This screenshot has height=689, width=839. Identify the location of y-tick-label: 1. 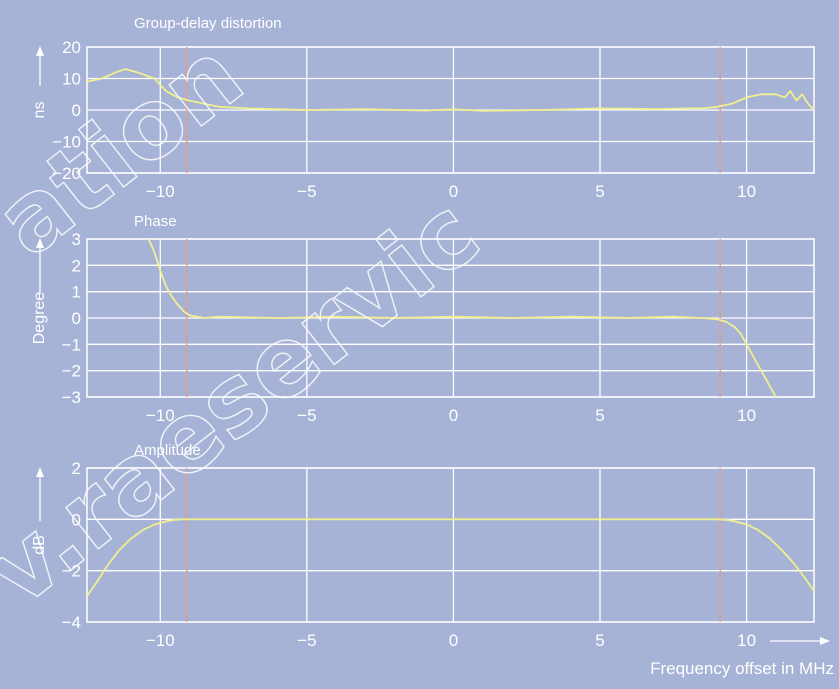
(76, 292).